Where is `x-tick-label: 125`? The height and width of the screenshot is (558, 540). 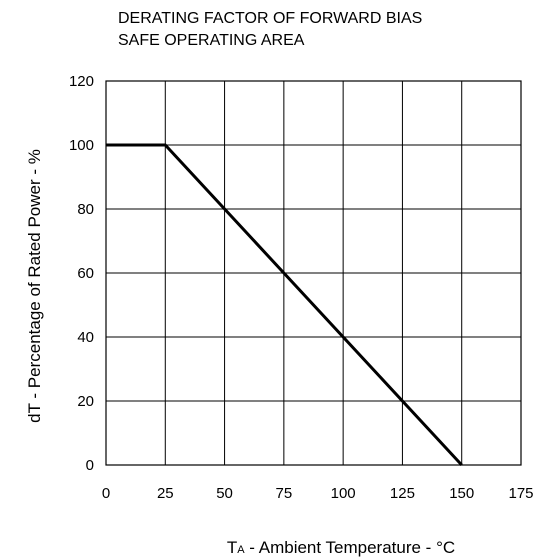
x-tick-label: 125 is located at coordinates (402, 493).